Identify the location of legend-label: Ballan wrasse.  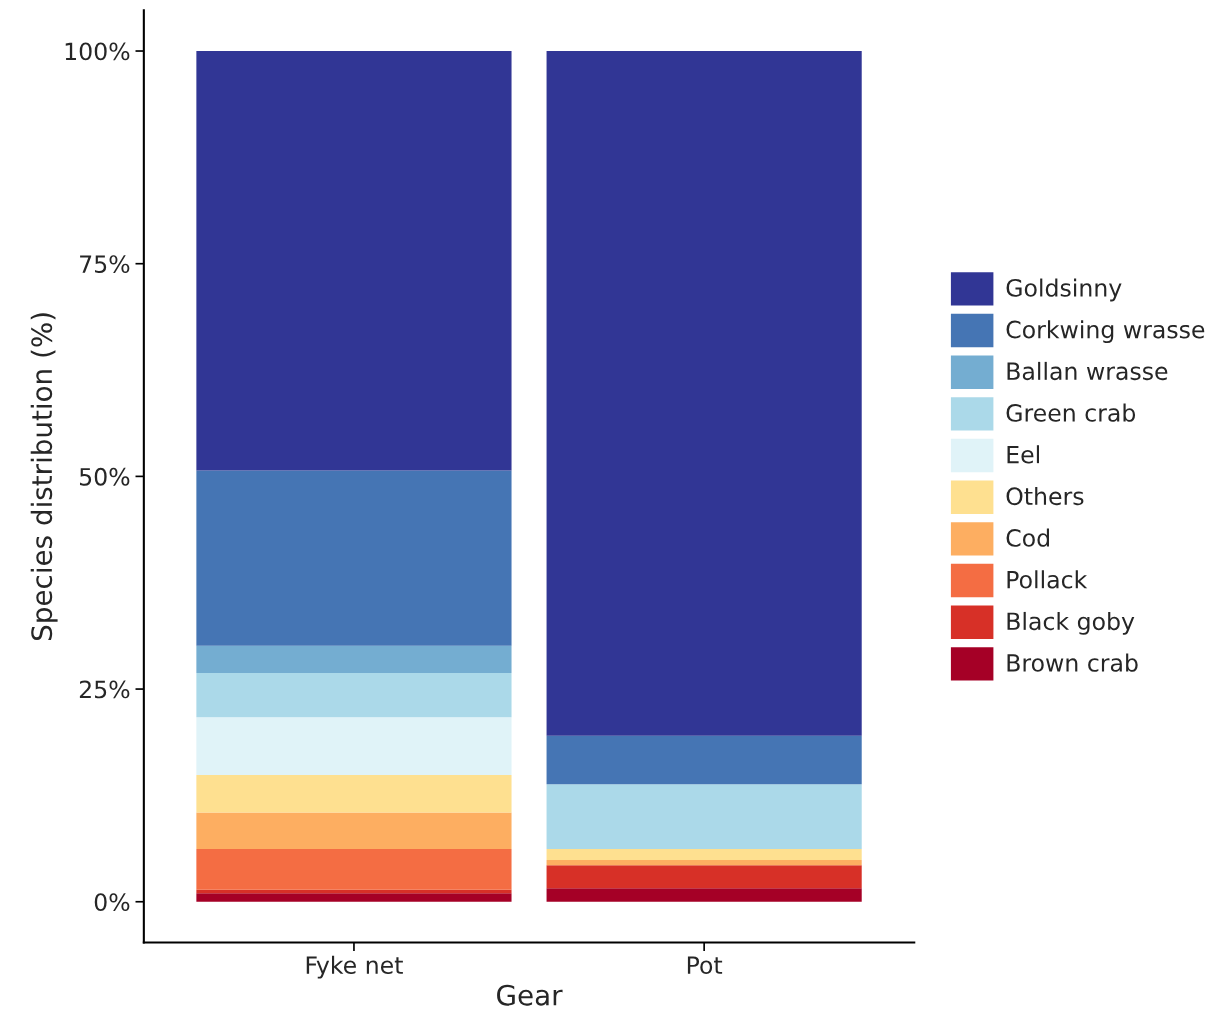
(1087, 371).